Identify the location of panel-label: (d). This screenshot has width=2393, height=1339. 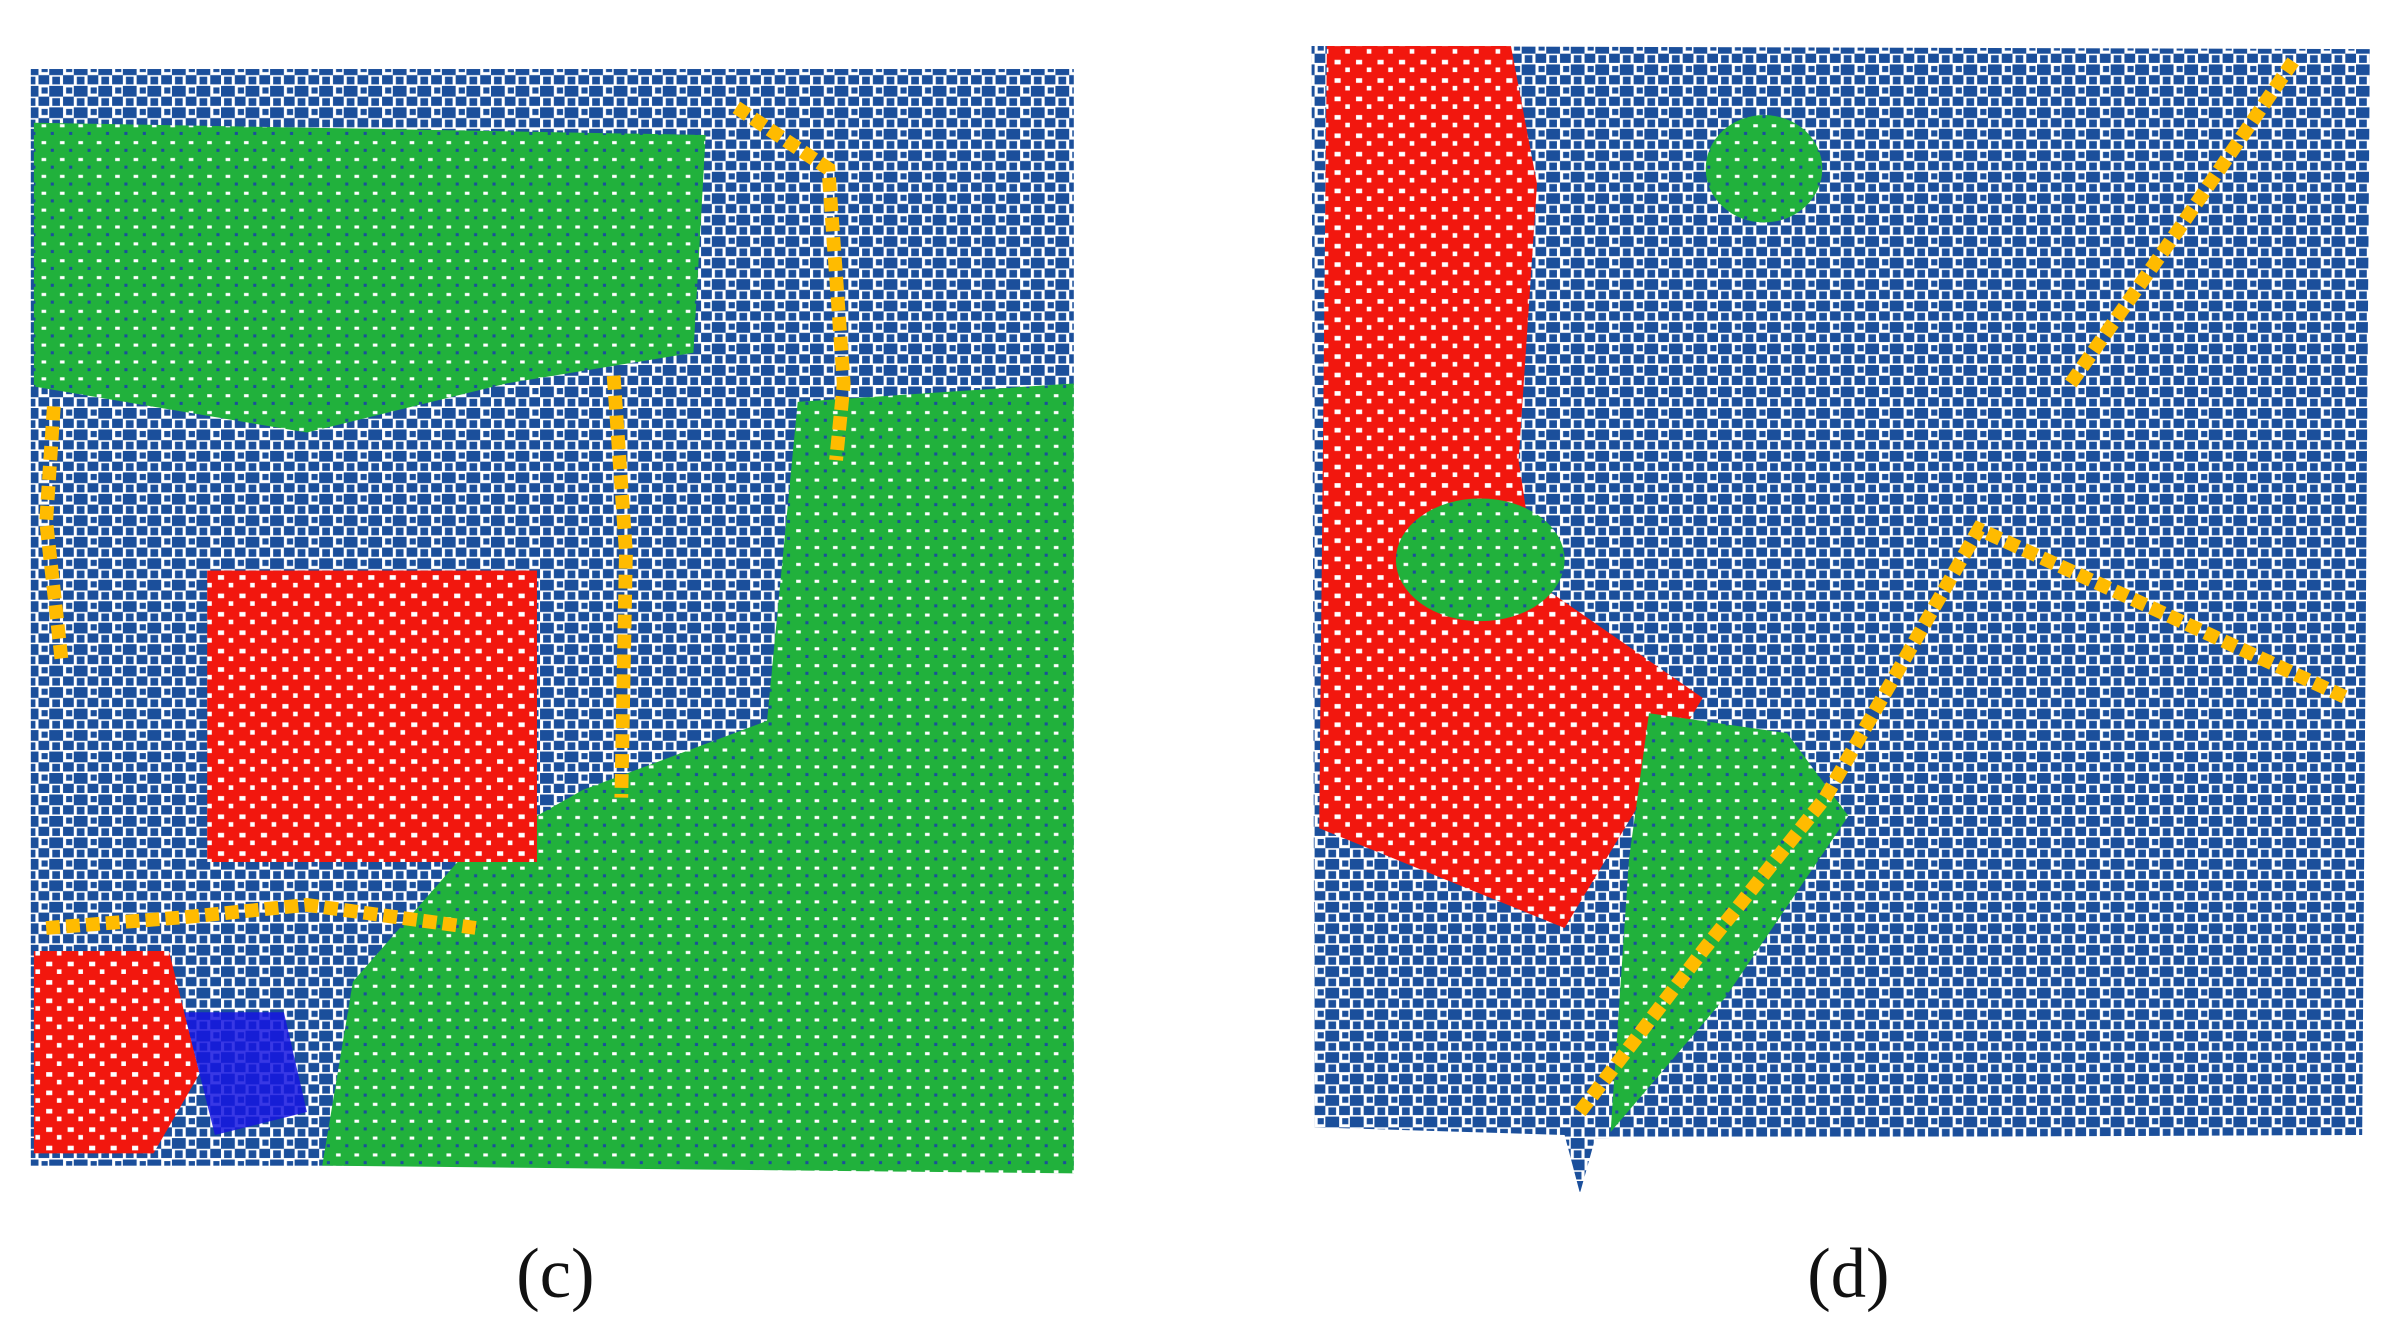
(1848, 1274).